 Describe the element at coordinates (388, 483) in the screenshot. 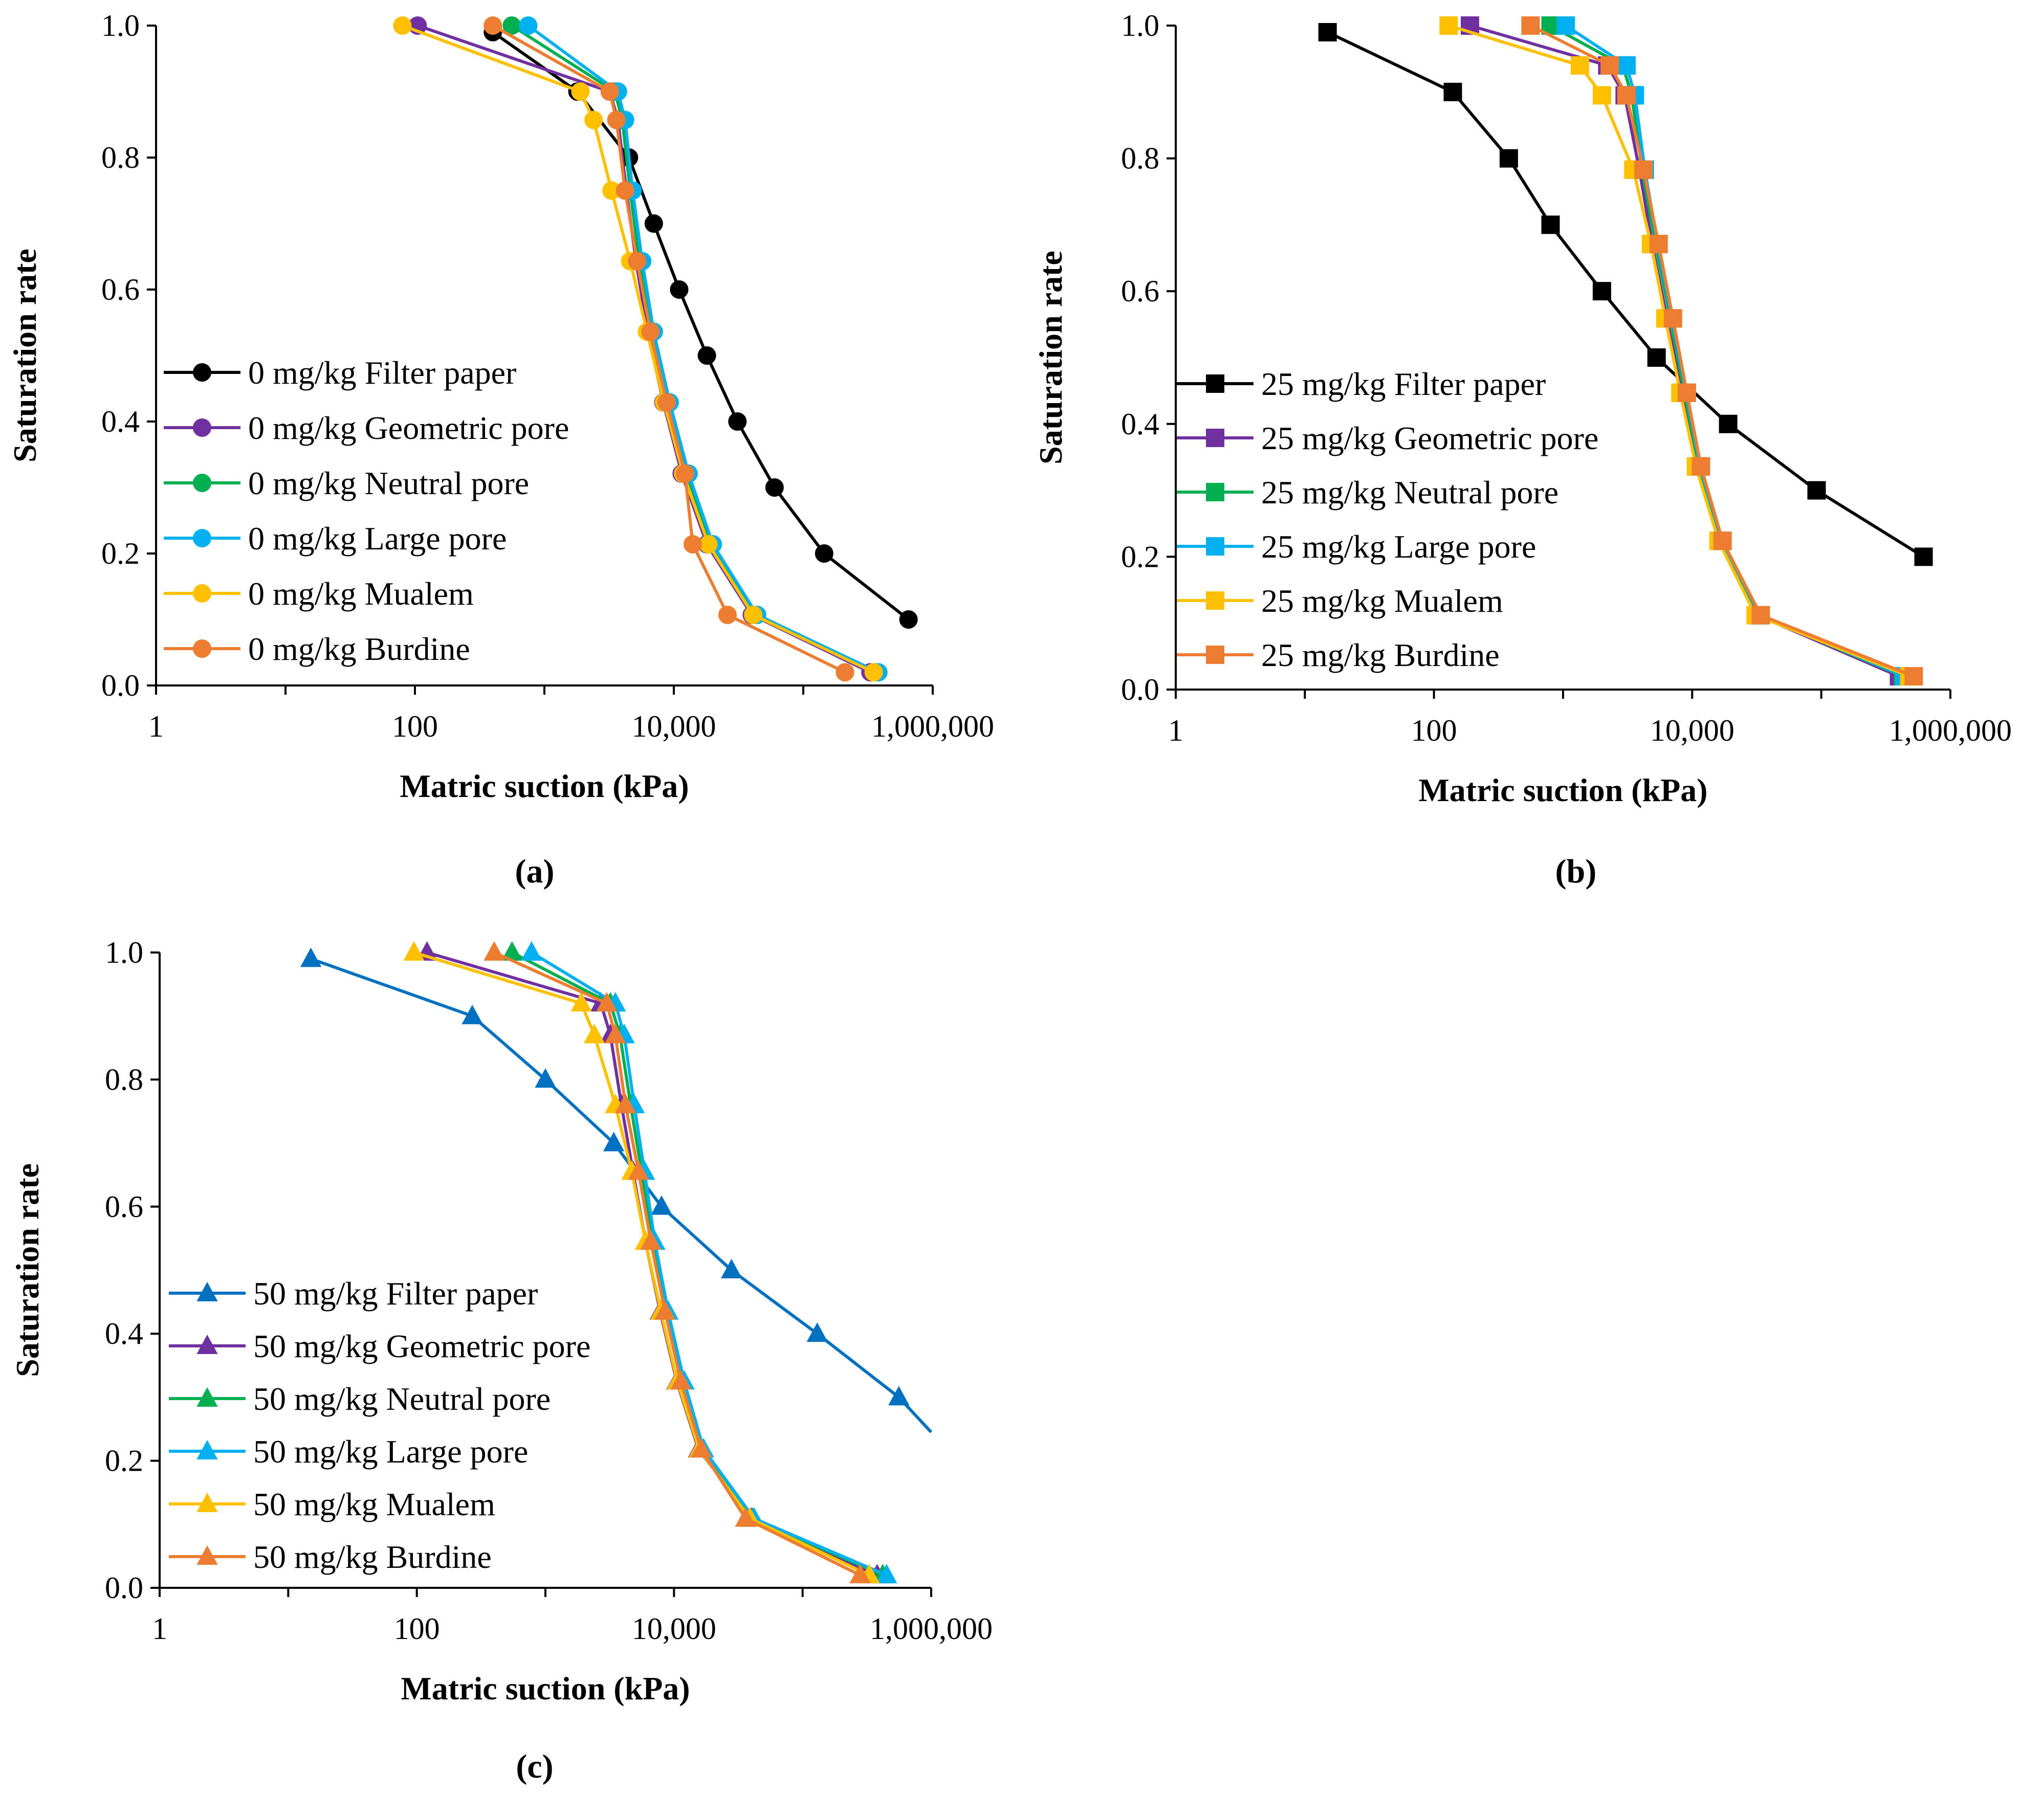

I see `legend-label: 0 mg/kg Neutral pore` at that location.